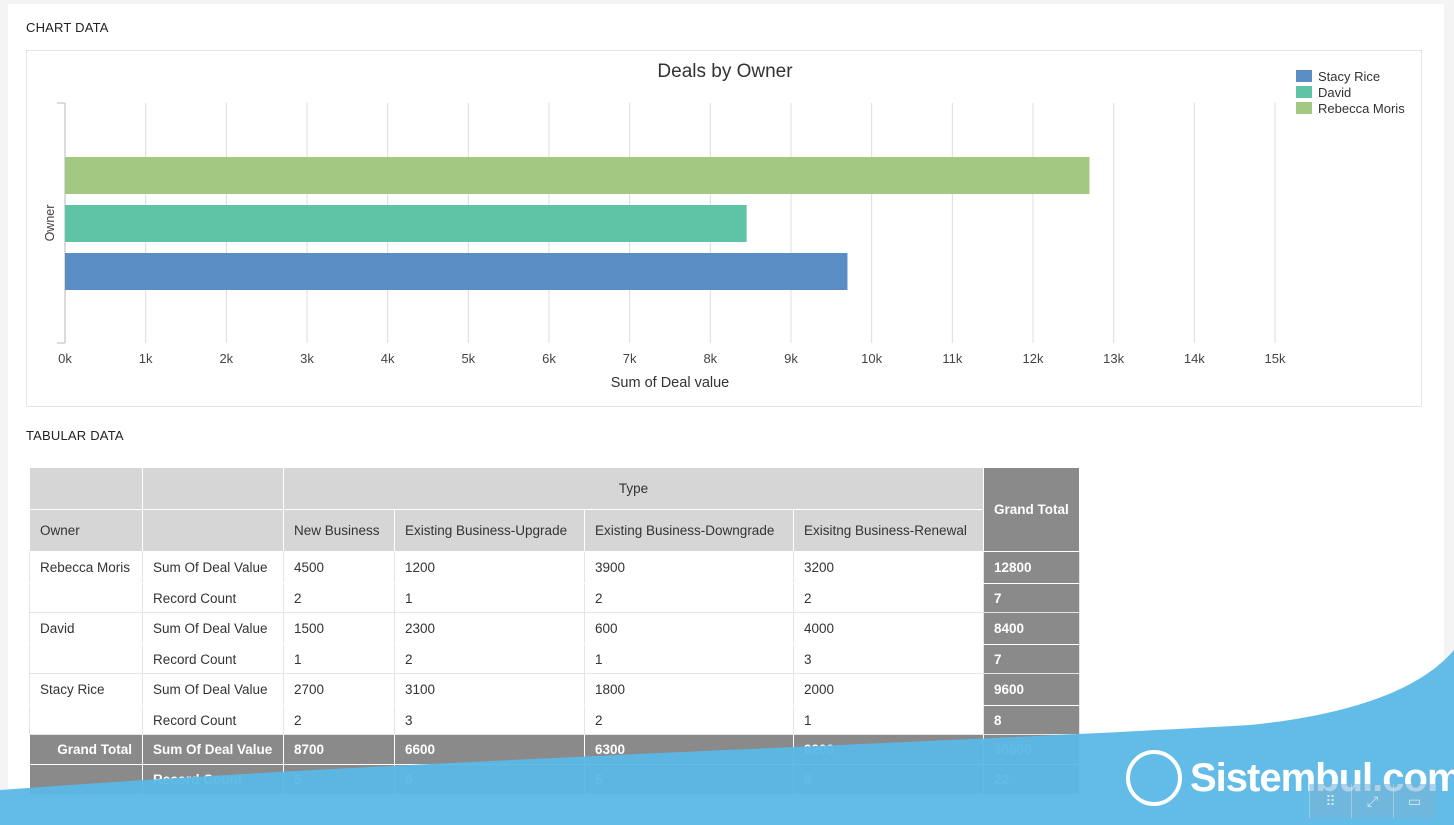 This screenshot has height=825, width=1454. I want to click on chart-section-title: CHART DATA, so click(67, 27).